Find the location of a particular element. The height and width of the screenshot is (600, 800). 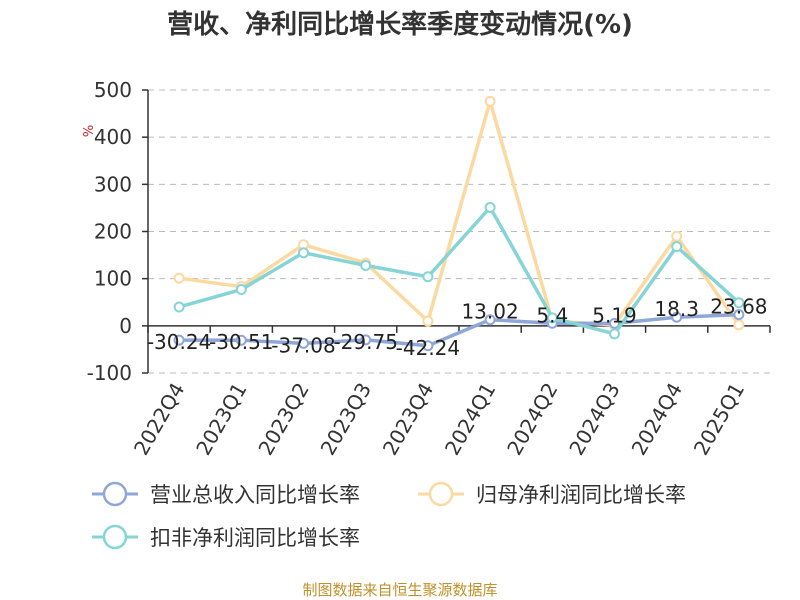

x-tick-label: 2023Q1 is located at coordinates (221, 419).